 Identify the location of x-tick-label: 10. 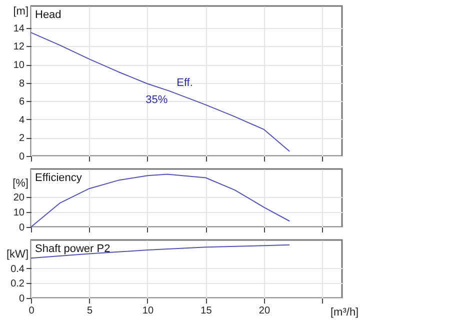
(148, 311).